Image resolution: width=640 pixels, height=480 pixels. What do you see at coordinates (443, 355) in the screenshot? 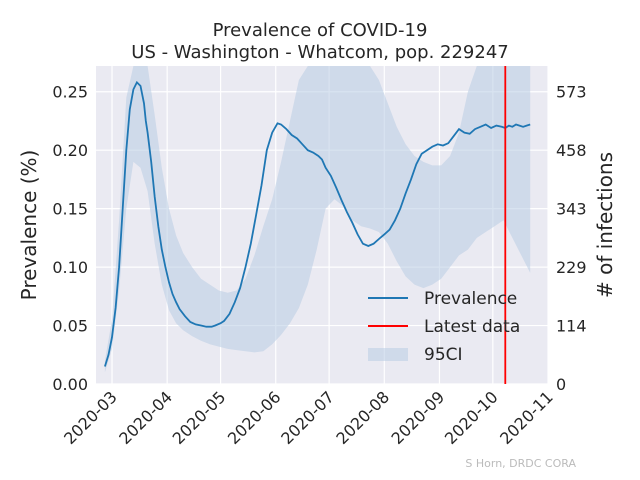
I see `legend-ci-label: 95CI` at bounding box center [443, 355].